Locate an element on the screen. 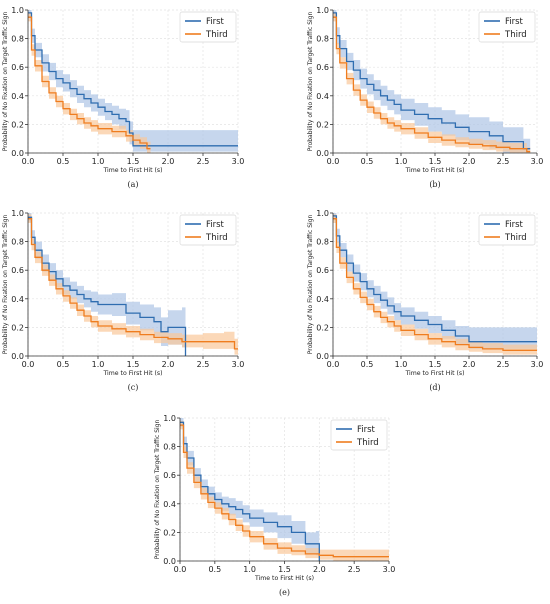 The image size is (550, 604). panel-caption: (a) is located at coordinates (132, 184).